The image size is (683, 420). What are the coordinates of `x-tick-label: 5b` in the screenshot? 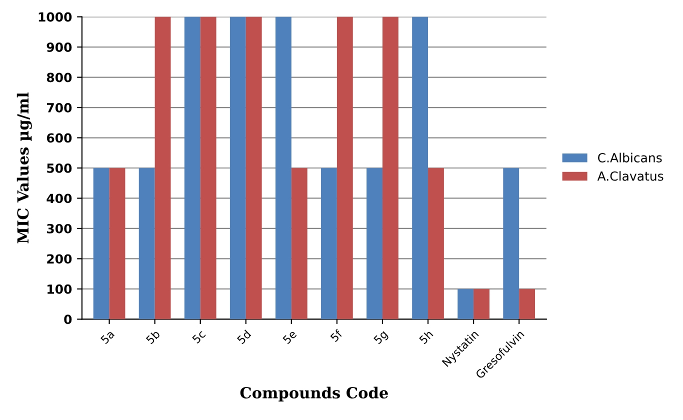 It's located at (152, 336).